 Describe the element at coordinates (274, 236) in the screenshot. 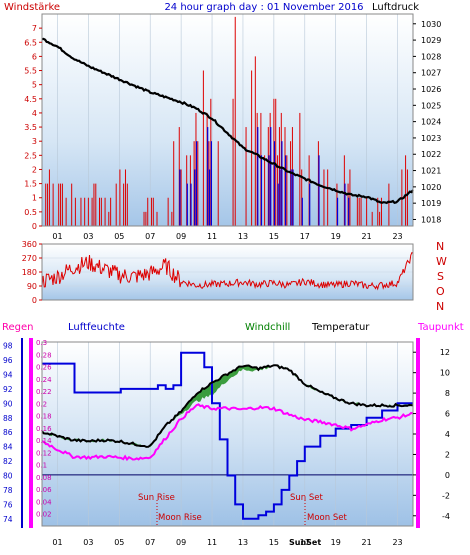

I see `top-x-tick-label: 15` at that location.